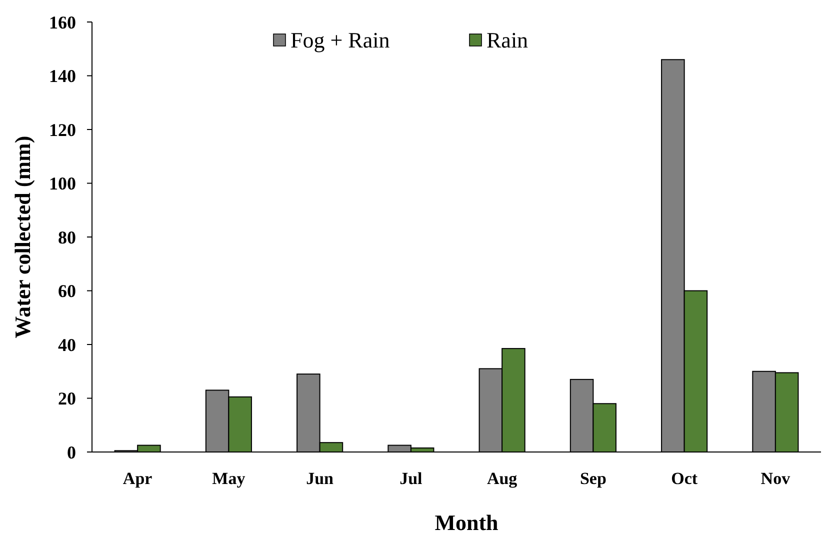 This screenshot has height=542, width=827. Describe the element at coordinates (340, 40) in the screenshot. I see `legend-label: Fog + Rain` at that location.